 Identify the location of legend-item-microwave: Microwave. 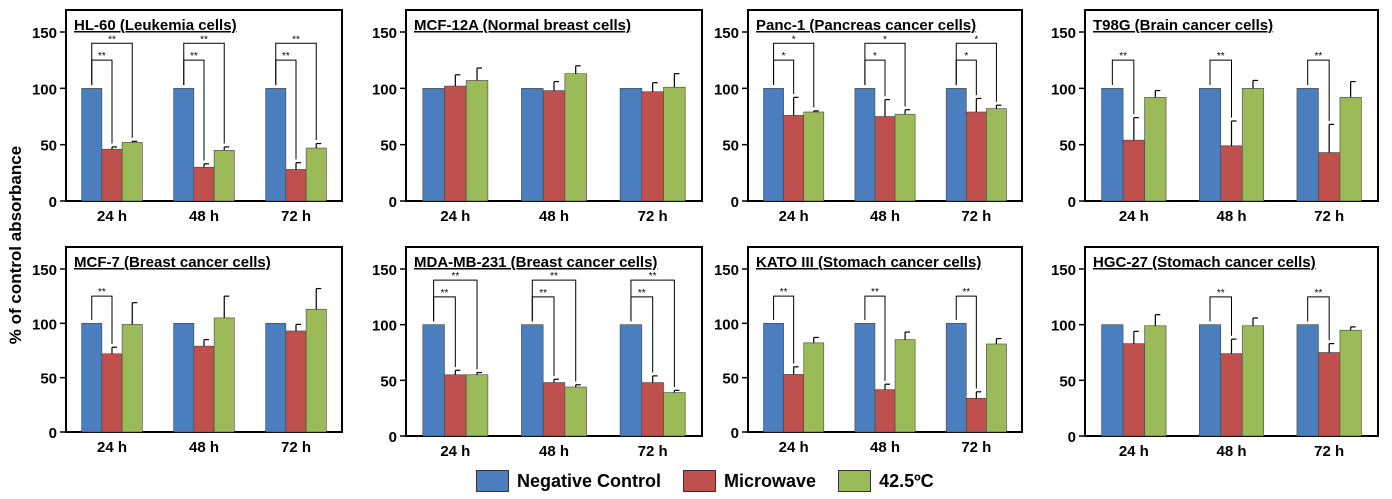
(749, 481).